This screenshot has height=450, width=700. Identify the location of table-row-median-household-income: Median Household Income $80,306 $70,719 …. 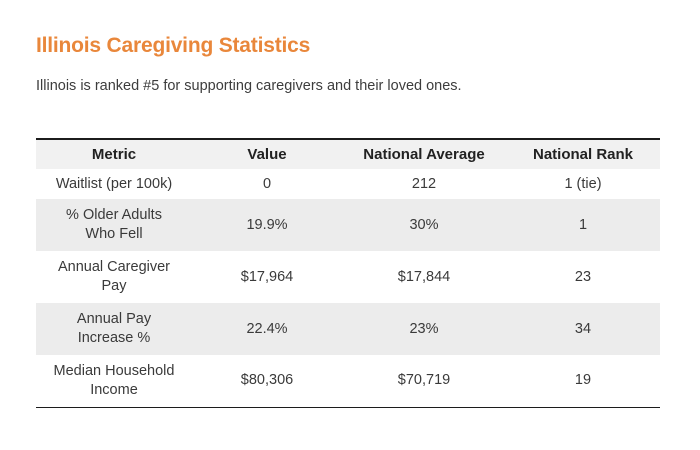
(348, 381).